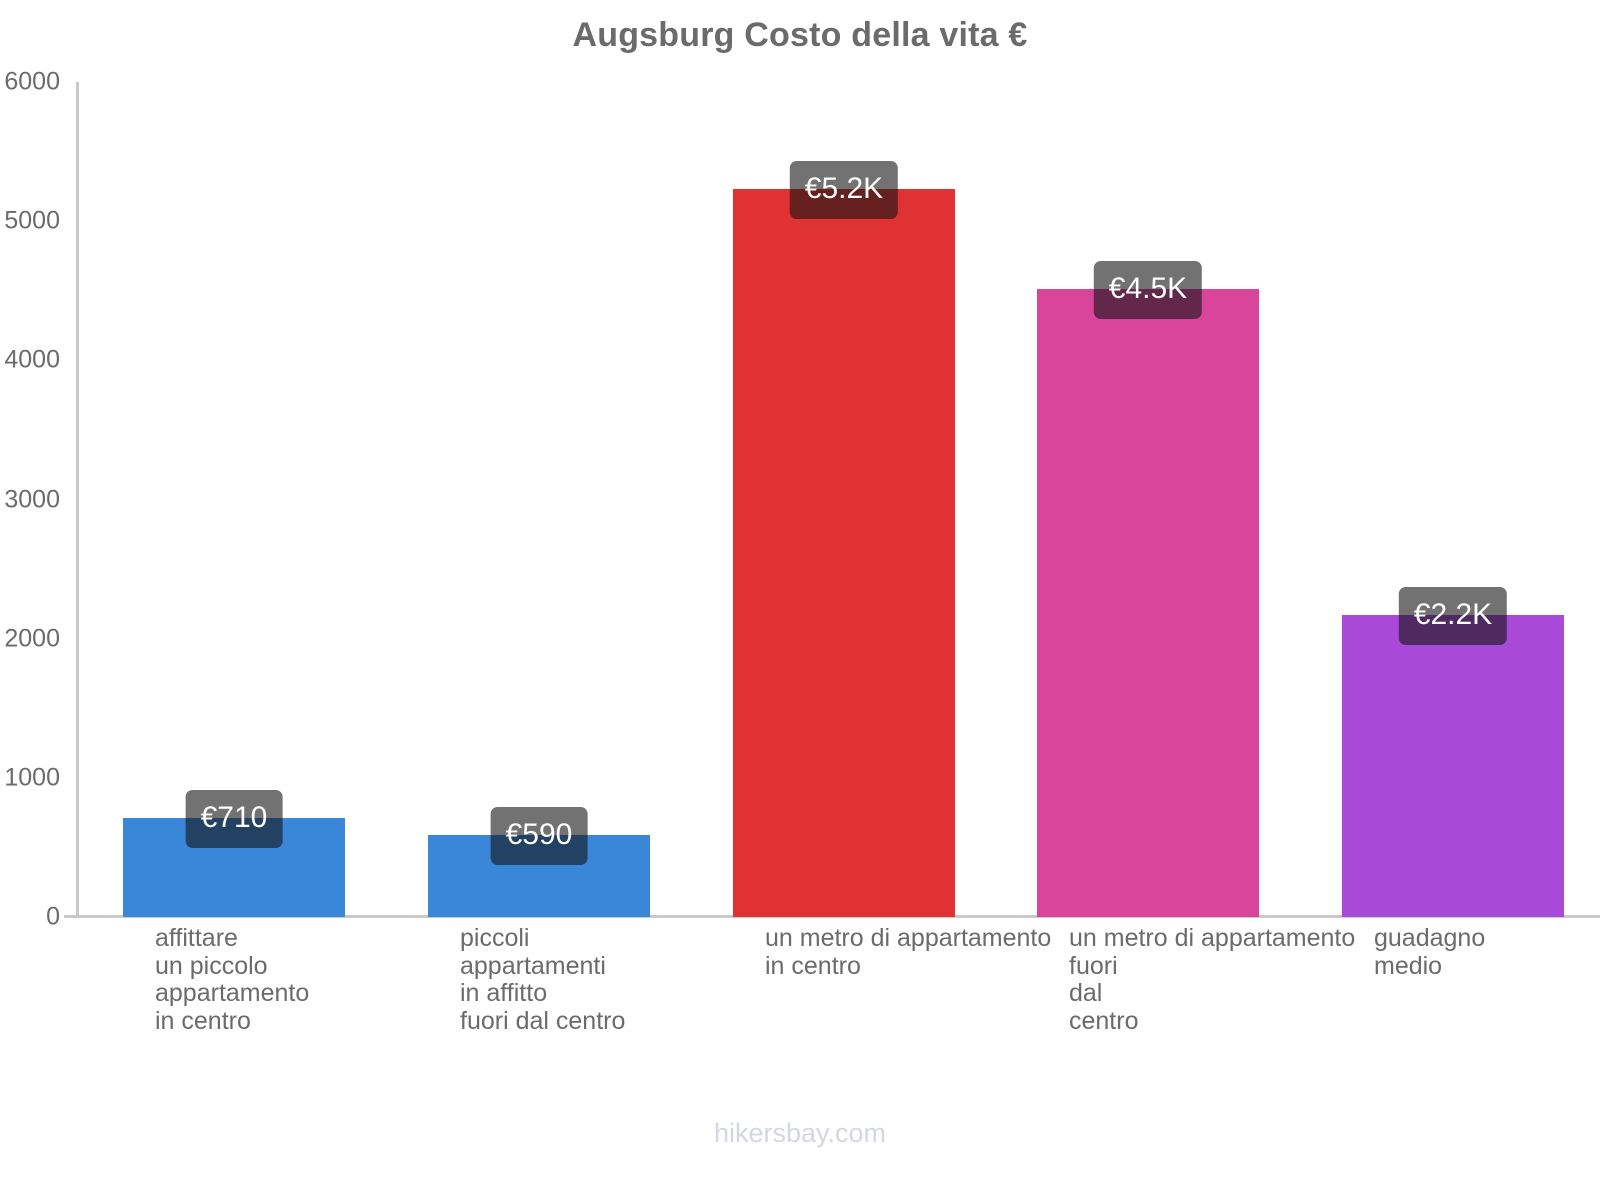 The height and width of the screenshot is (1200, 1600). I want to click on y-axis-tick-label: 6000, so click(32, 81).